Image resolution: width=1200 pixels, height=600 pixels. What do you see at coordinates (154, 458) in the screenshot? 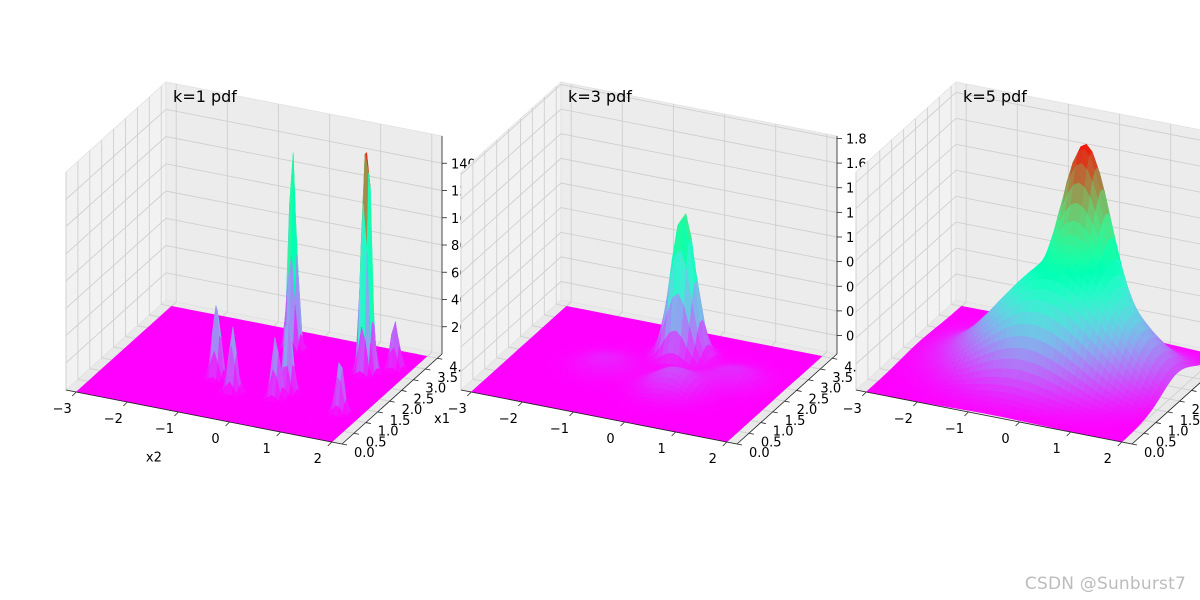
I see `x-axis-label: x2` at bounding box center [154, 458].